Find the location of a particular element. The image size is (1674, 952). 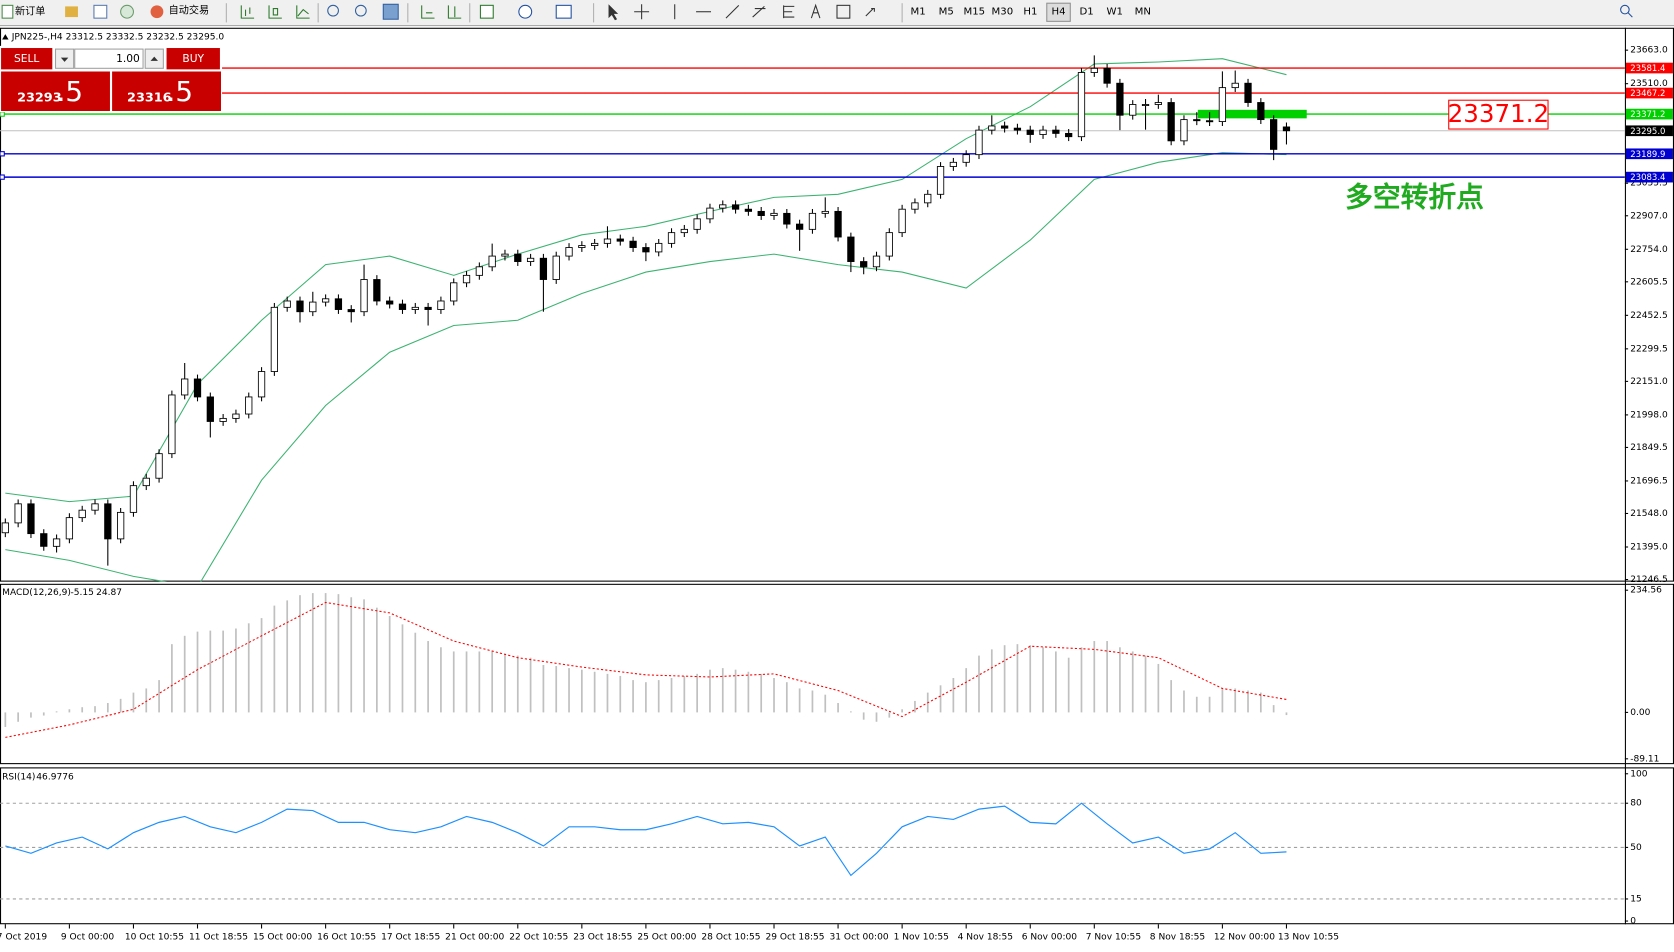

rsi-line is located at coordinates (646, 839).